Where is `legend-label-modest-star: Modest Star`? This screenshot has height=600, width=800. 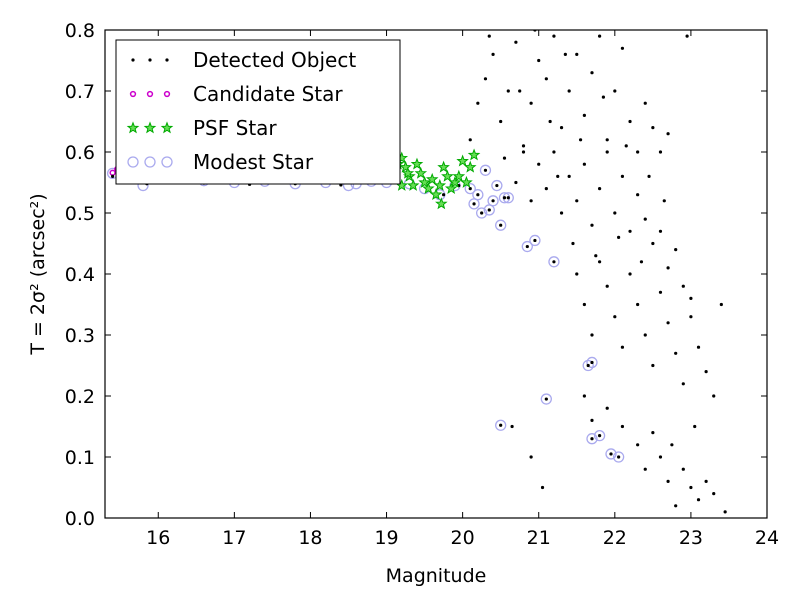 legend-label-modest-star: Modest Star is located at coordinates (253, 162).